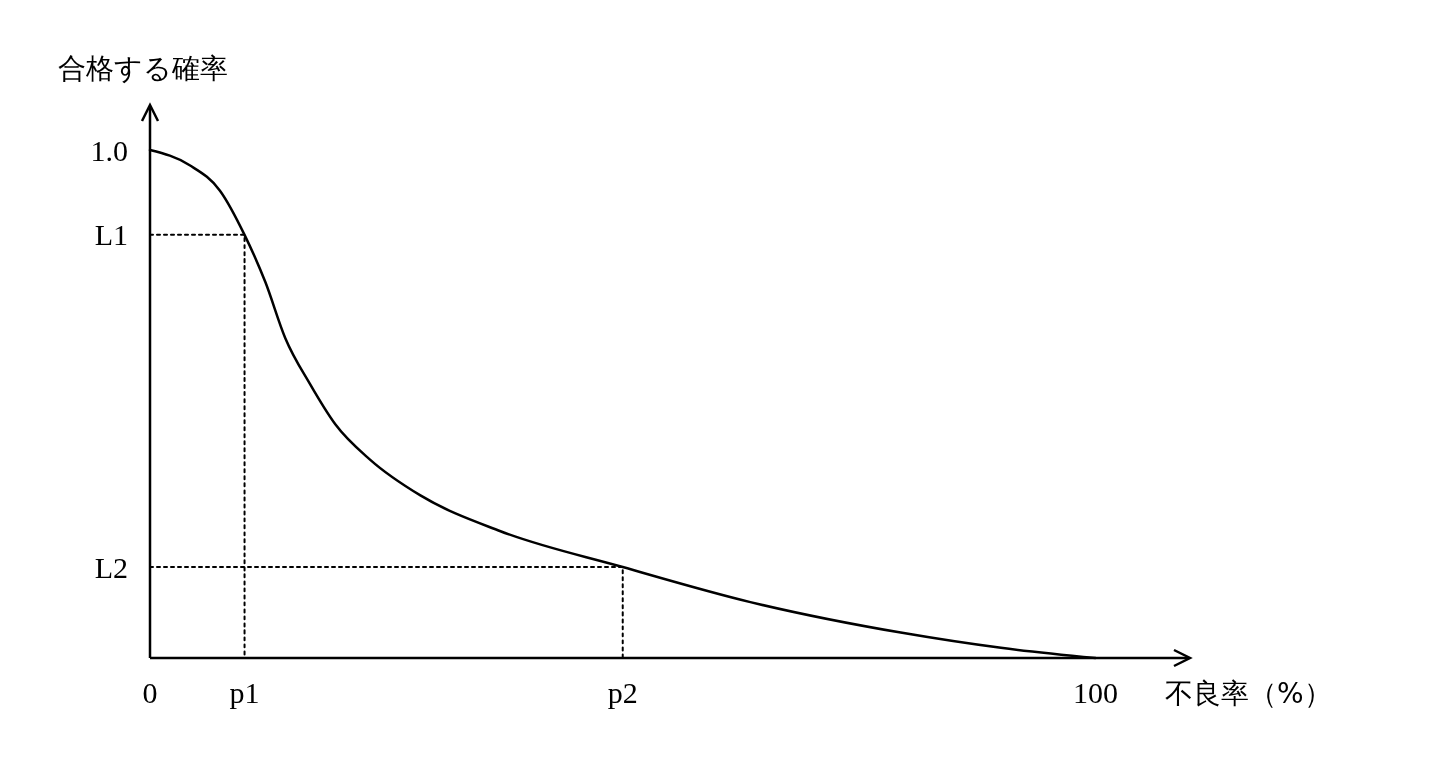  What do you see at coordinates (111, 567) in the screenshot?
I see `text: L2` at bounding box center [111, 567].